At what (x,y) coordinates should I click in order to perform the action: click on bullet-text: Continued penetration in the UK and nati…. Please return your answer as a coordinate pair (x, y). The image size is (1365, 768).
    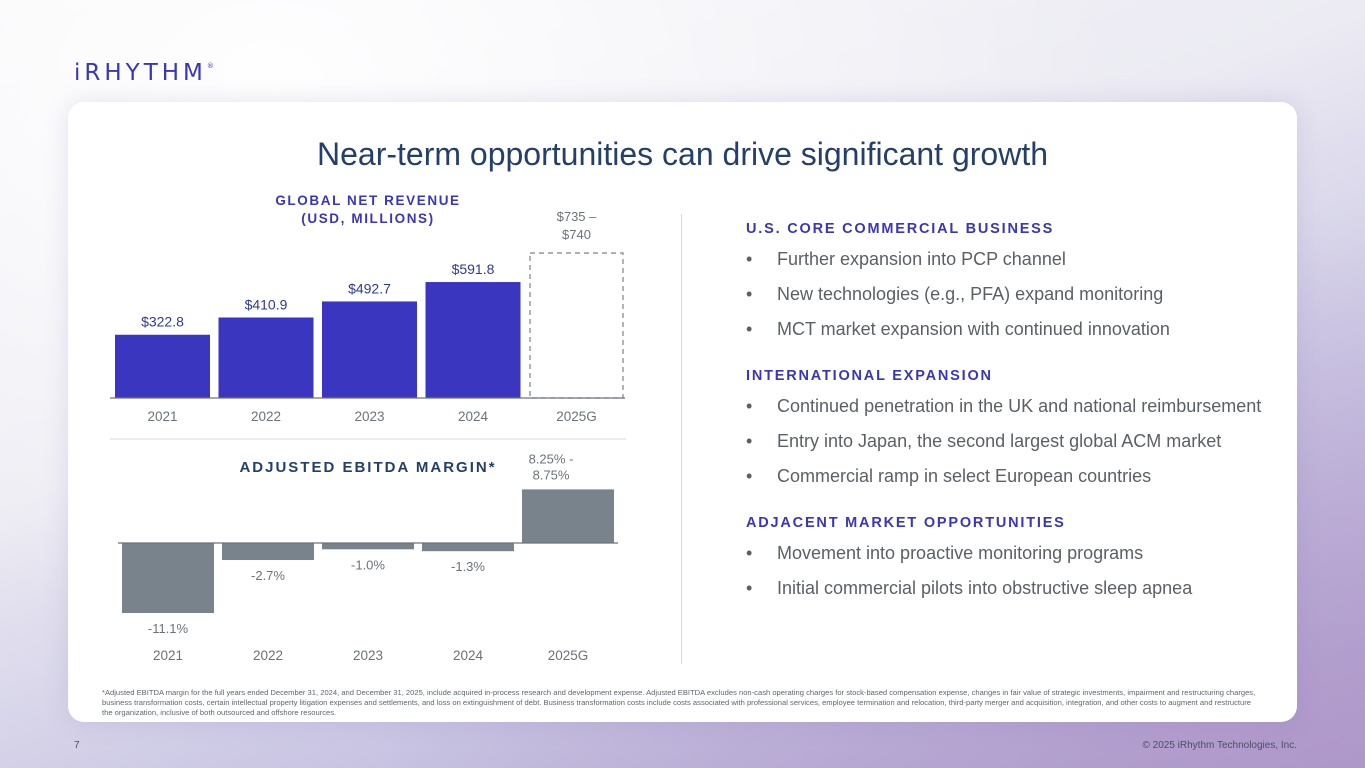
    Looking at the image, I should click on (1019, 406).